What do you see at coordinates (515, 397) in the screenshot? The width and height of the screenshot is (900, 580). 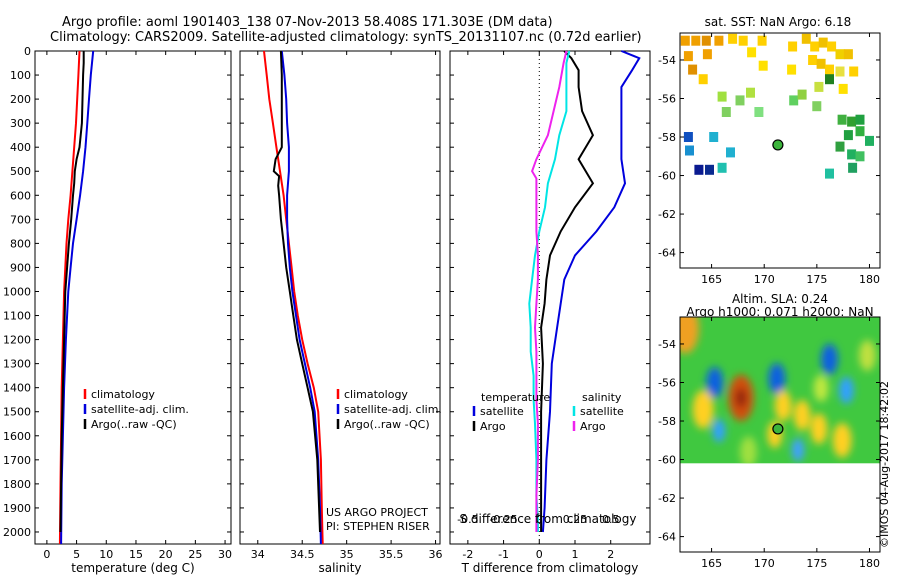 I see `legend-title-temperature: temperature` at bounding box center [515, 397].